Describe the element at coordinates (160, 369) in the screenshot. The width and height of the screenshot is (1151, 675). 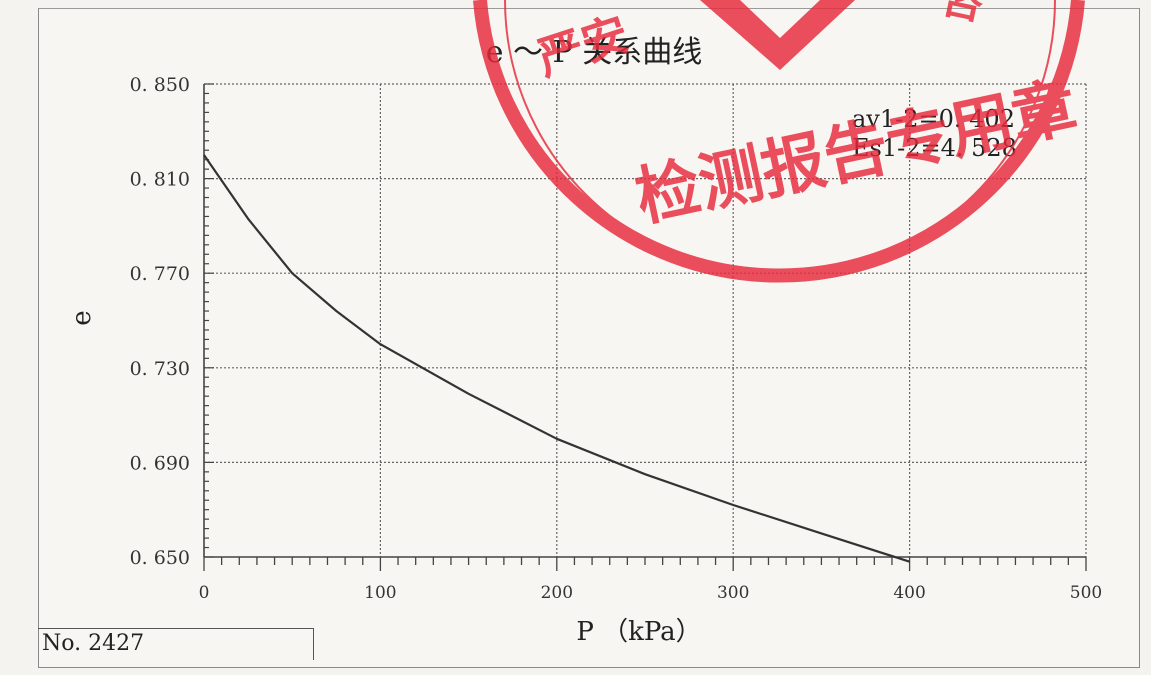
I see `y-tick-label: 0. 730` at that location.